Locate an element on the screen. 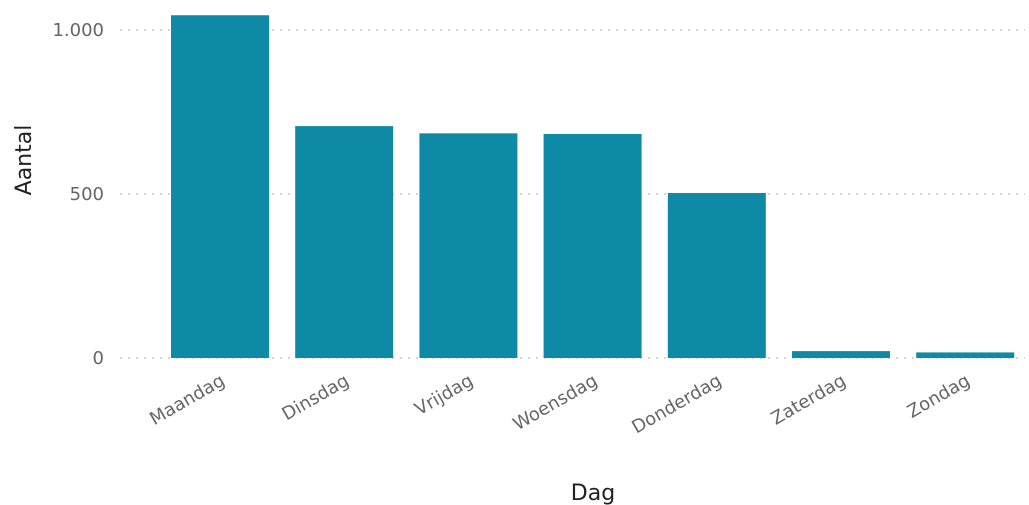 Image resolution: width=1029 pixels, height=505 pixels. x-axis-title: Dag is located at coordinates (593, 493).